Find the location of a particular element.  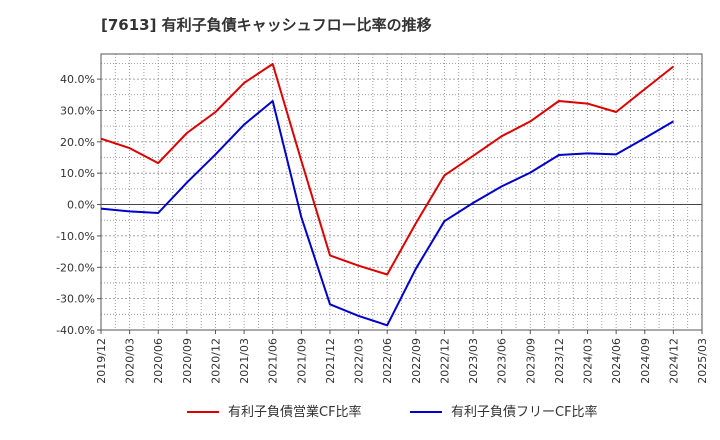

x-tick-label: 2025/03 is located at coordinates (702, 361).